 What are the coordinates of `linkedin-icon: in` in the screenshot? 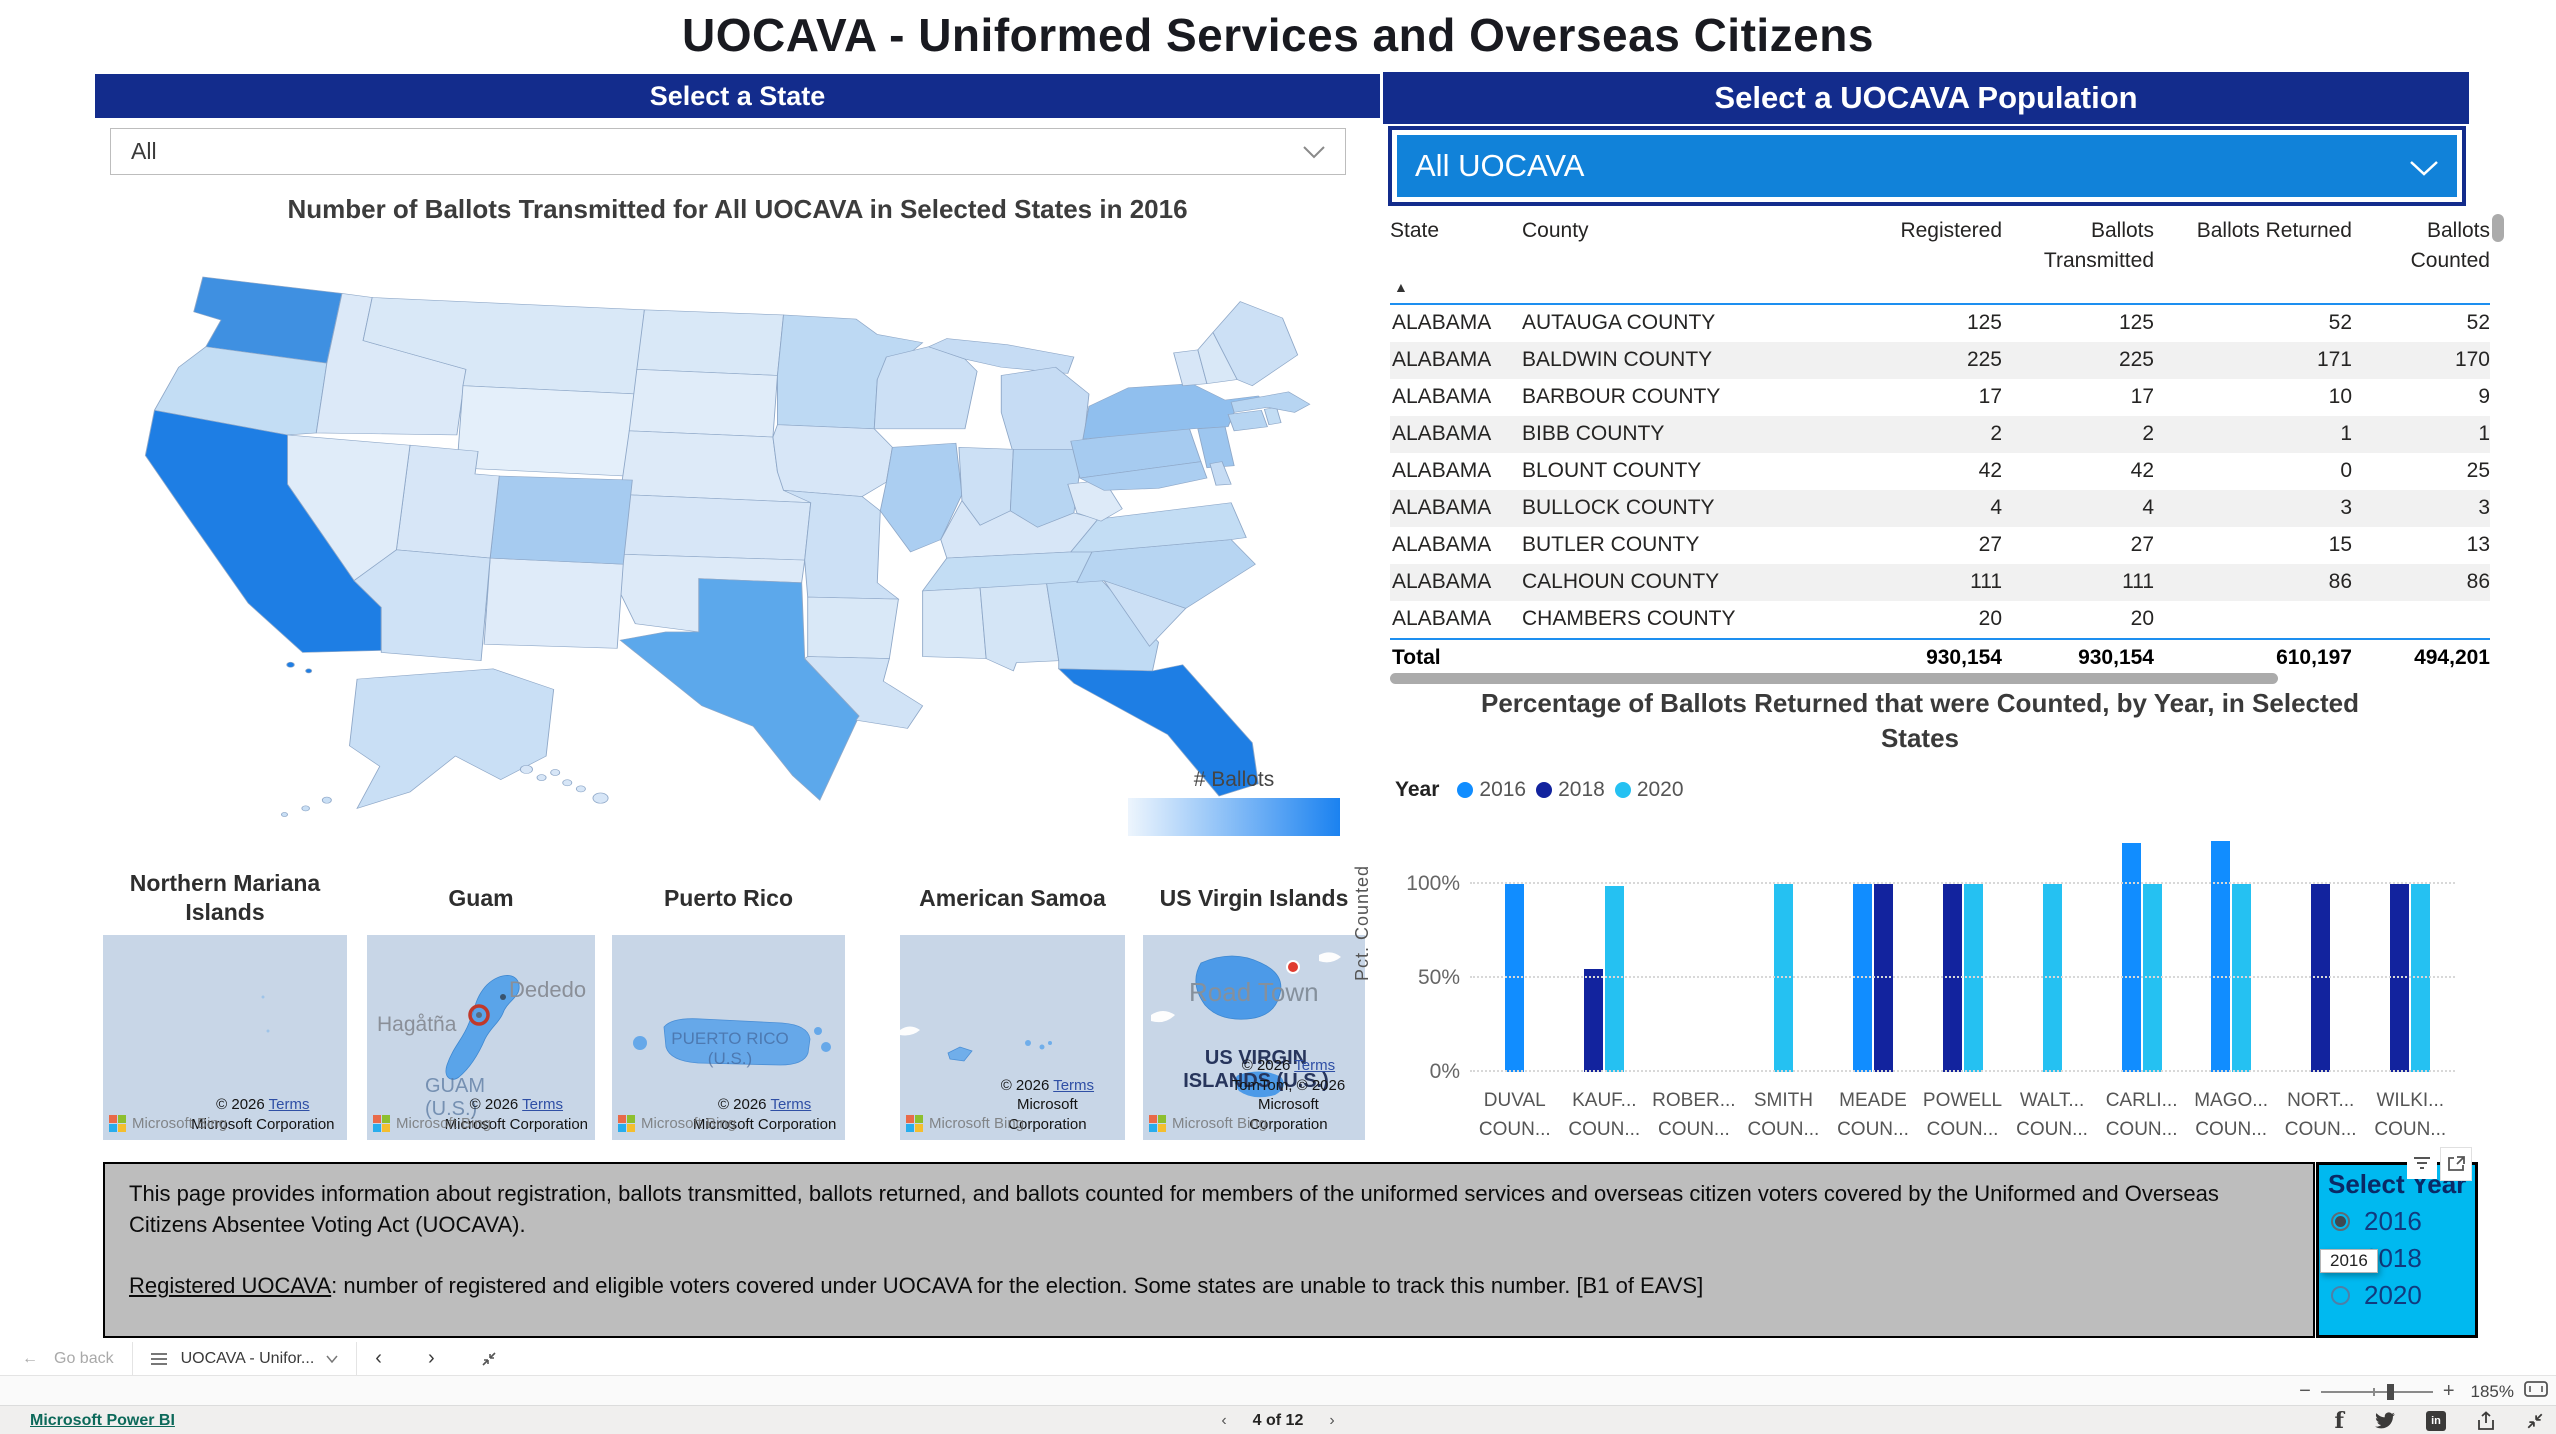 It's located at (2436, 1420).